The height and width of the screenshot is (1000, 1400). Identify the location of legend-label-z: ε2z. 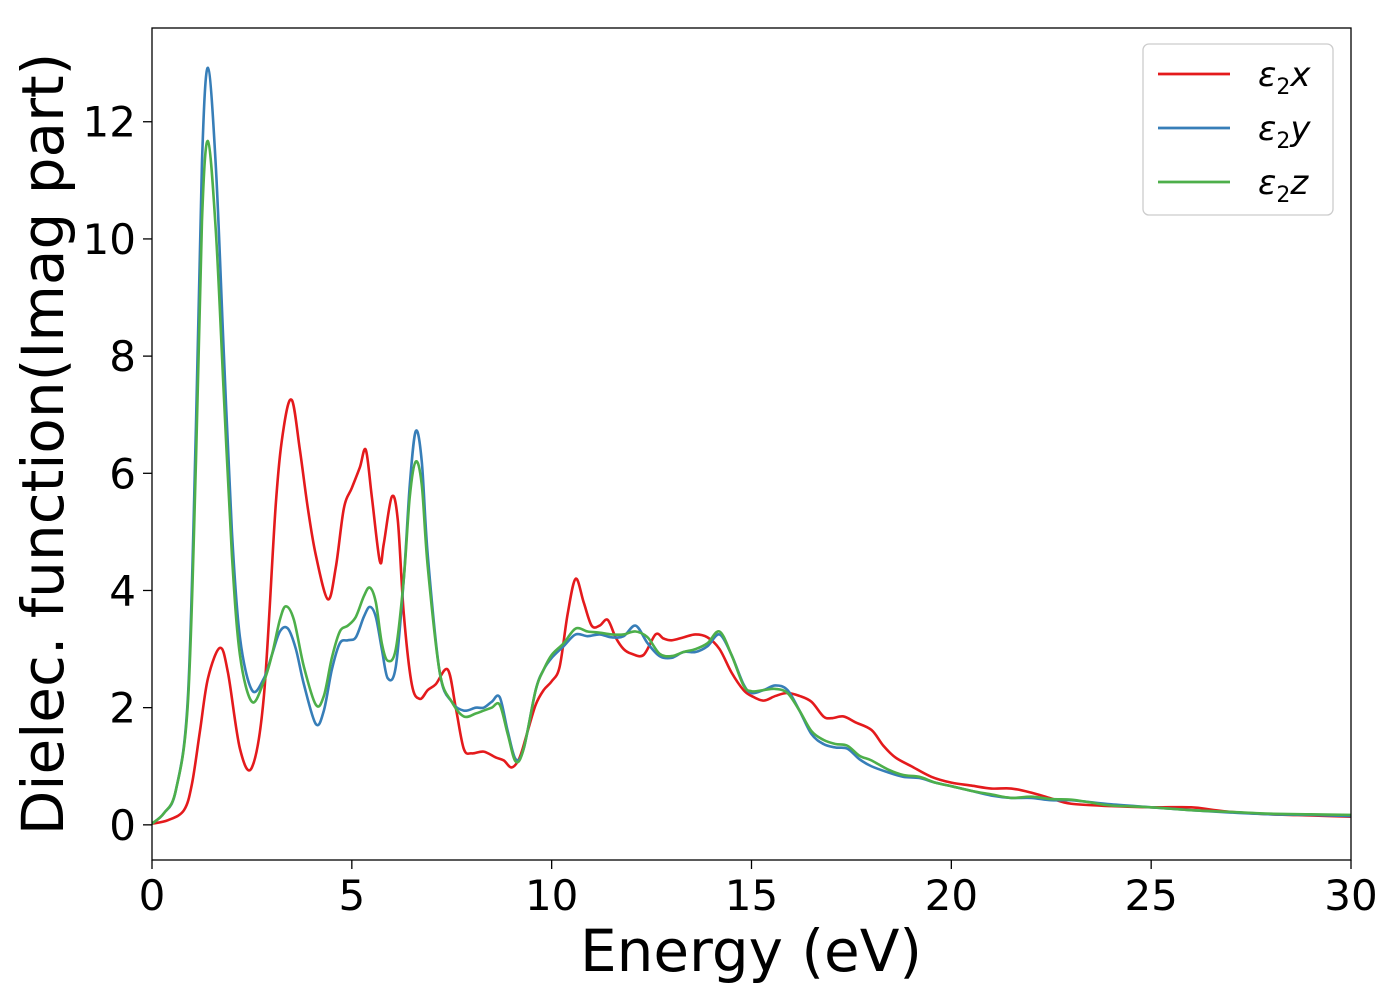
(1283, 185).